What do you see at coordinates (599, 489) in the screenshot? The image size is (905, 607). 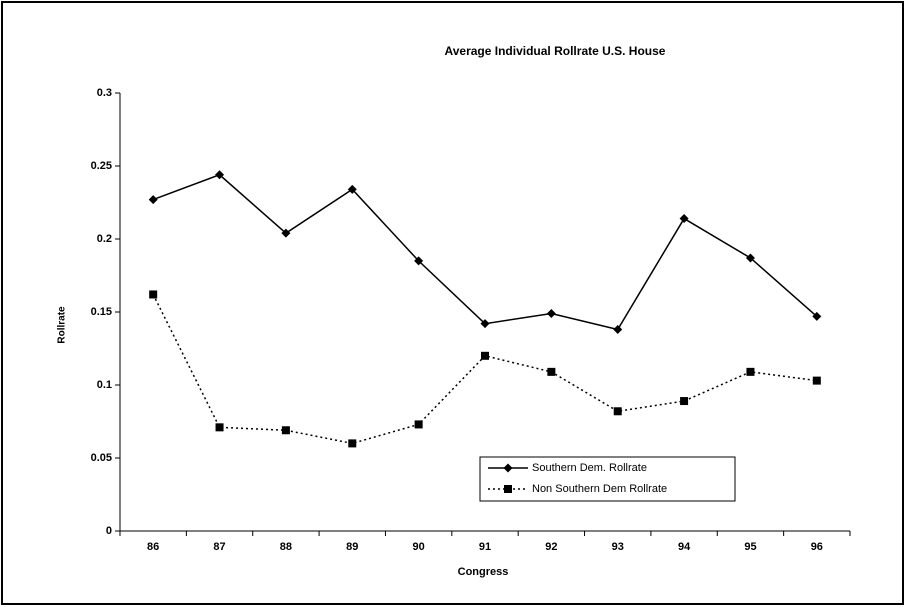 I see `legend-label: Non Southern Dem Rollrate` at bounding box center [599, 489].